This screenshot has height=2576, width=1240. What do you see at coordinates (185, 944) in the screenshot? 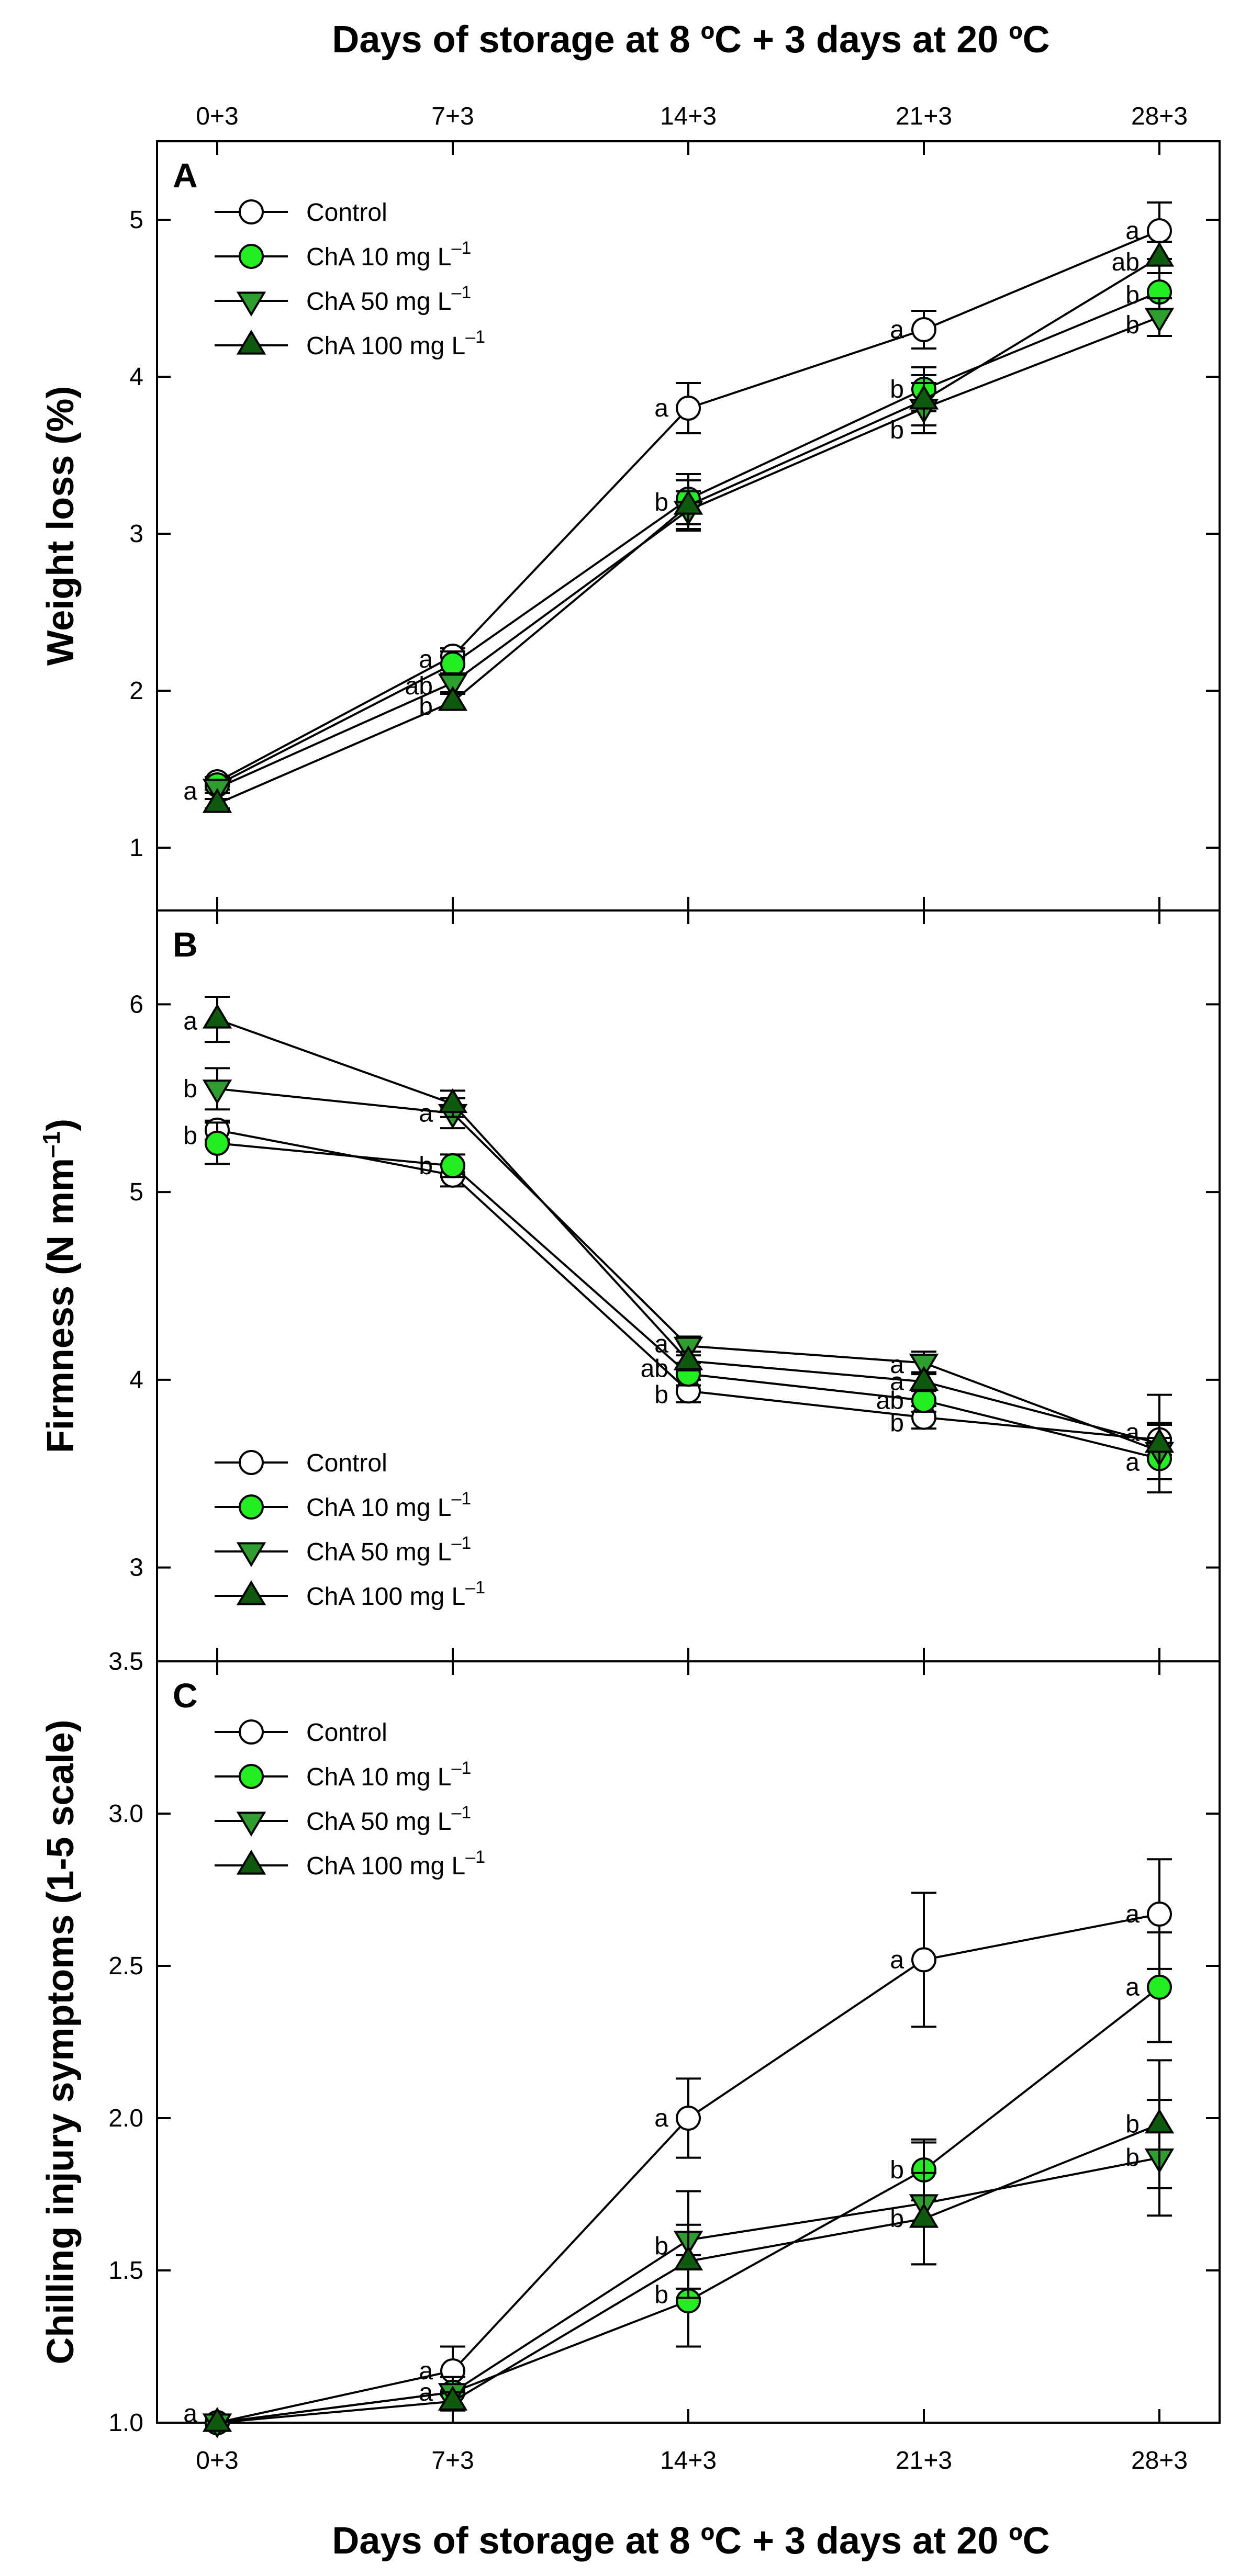
I see `panel-letter: B` at bounding box center [185, 944].